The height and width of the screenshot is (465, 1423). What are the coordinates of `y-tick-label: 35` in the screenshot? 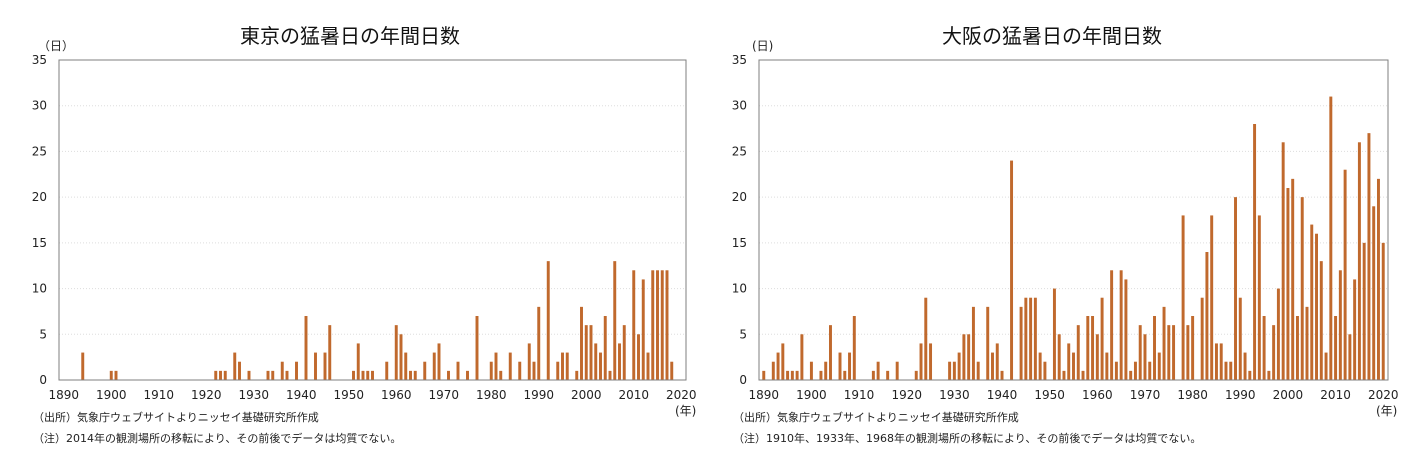 It's located at (39, 60).